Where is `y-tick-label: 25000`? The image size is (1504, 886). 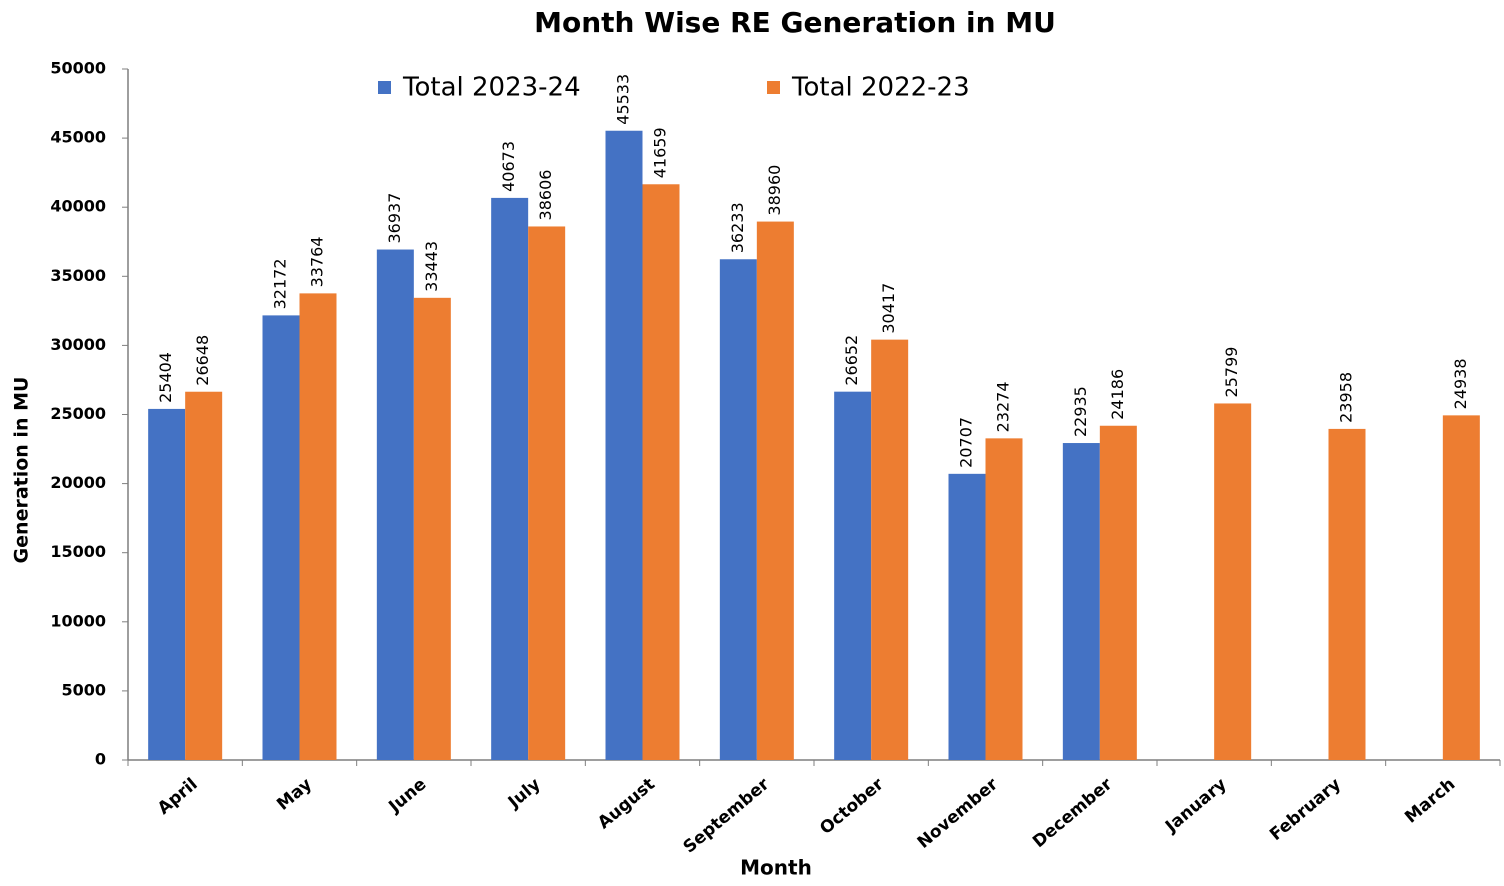 y-tick-label: 25000 is located at coordinates (78, 413).